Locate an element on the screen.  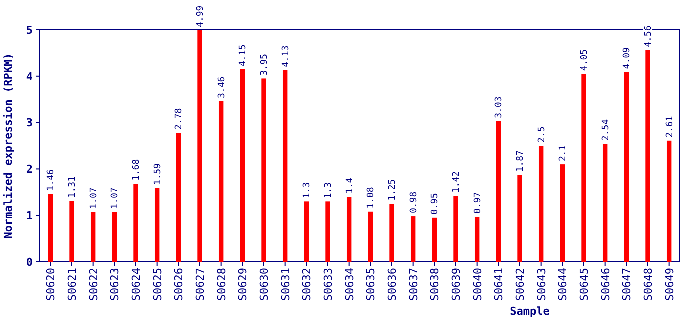
y-tick-label: 0 is located at coordinates (29, 262).